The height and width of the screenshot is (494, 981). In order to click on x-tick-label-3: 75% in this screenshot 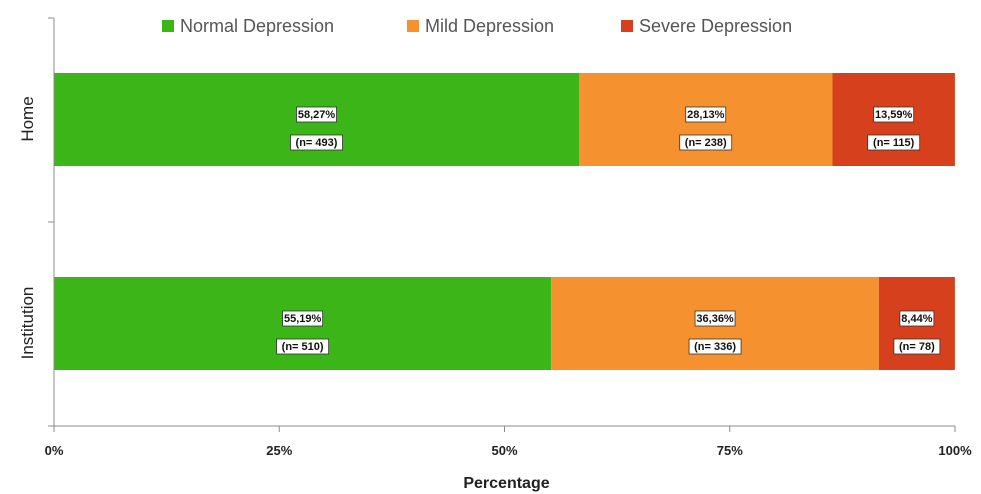, I will do `click(730, 450)`.